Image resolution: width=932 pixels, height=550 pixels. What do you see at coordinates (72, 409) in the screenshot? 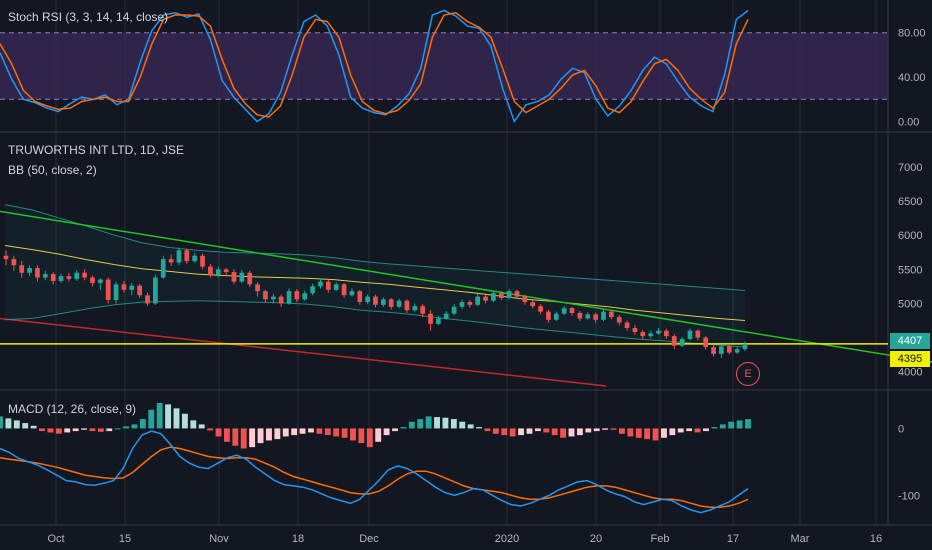
I see `macd-title: MACD (12, 26, close, 9)` at bounding box center [72, 409].